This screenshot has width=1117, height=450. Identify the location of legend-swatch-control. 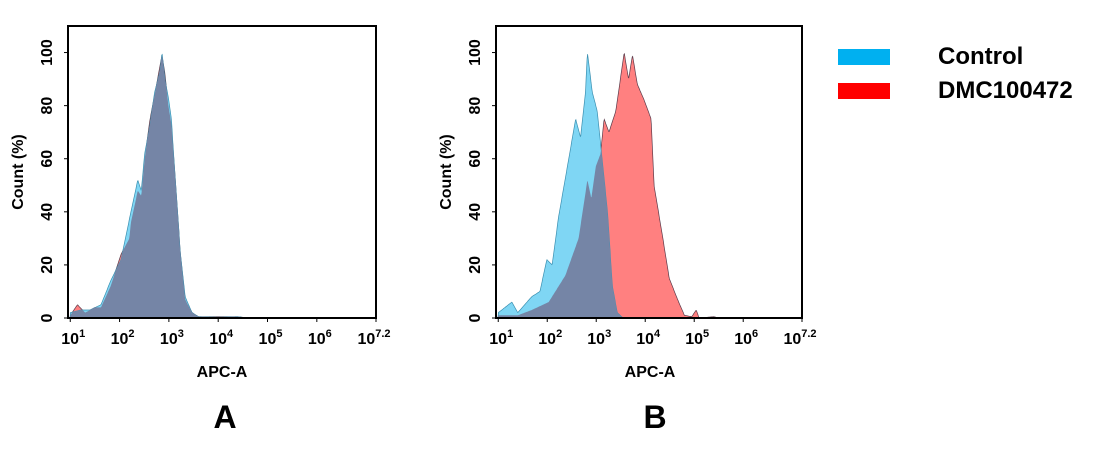
(864, 57).